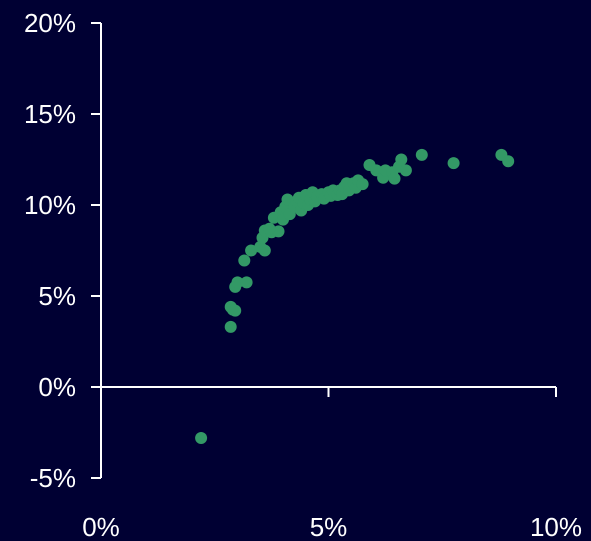 The image size is (591, 541). I want to click on x-tick-label: 5%, so click(329, 526).